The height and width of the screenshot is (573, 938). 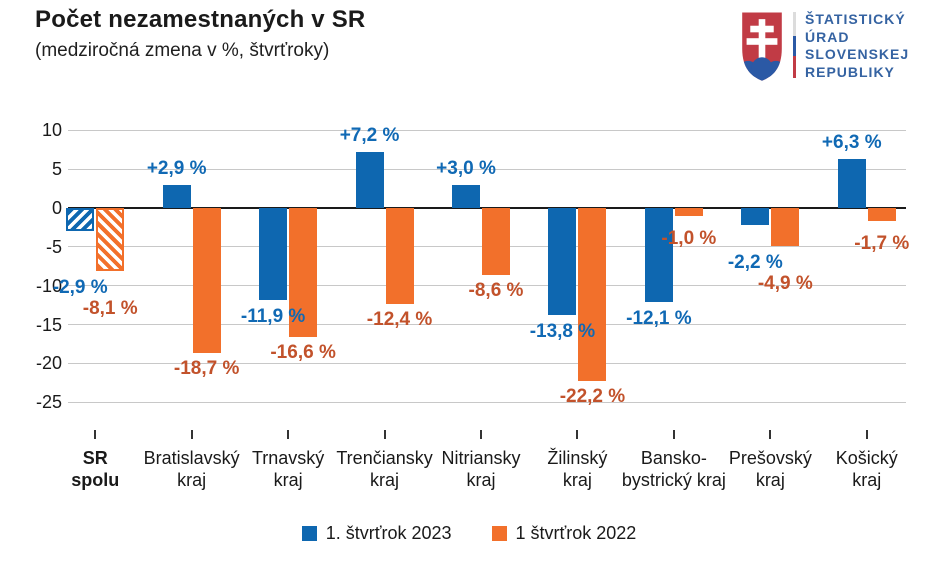 I want to click on value-label-q1-2022: -1,7 %, so click(x=882, y=244).